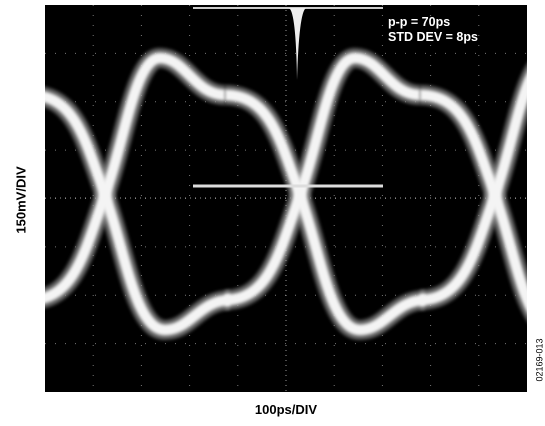  What do you see at coordinates (539, 359) in the screenshot?
I see `figure-code: 02169-013` at bounding box center [539, 359].